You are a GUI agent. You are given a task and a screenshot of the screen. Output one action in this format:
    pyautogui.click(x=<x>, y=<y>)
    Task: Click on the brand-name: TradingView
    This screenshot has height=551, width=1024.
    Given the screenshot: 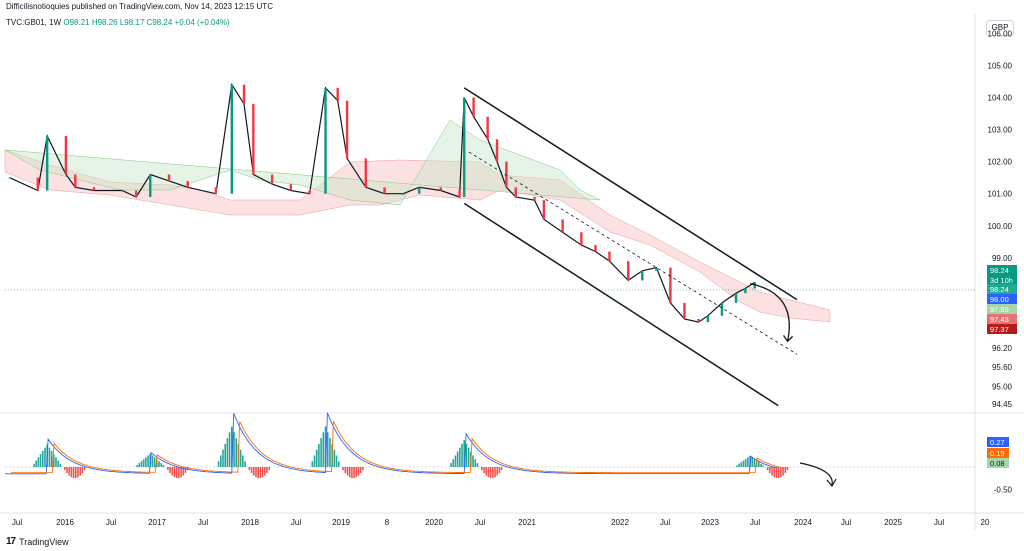 What is the action you would take?
    pyautogui.click(x=44, y=541)
    